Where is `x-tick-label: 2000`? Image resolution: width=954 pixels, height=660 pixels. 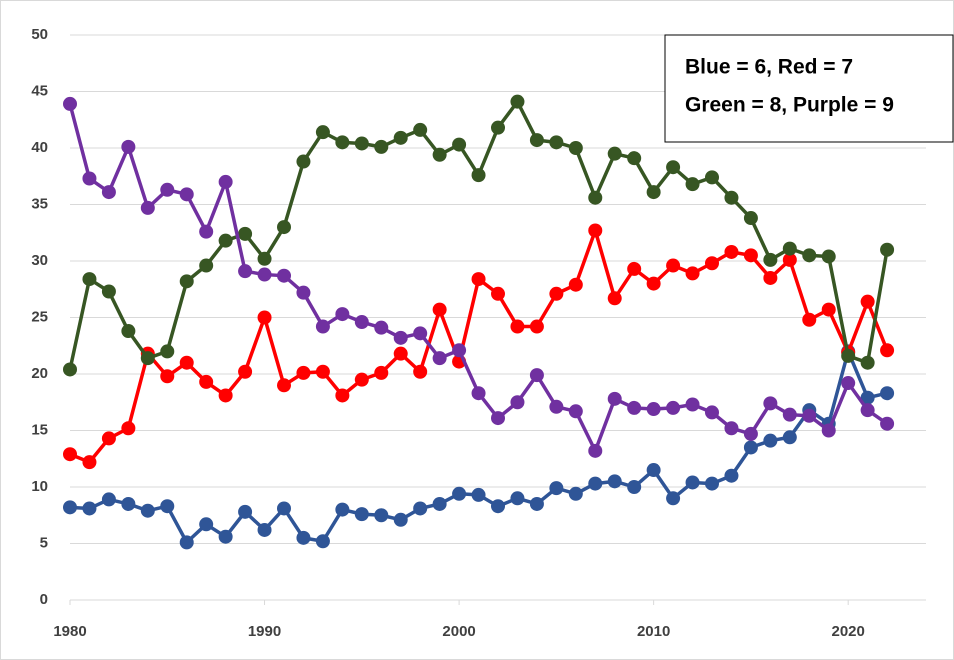
x-tick-label: 2000 is located at coordinates (458, 631).